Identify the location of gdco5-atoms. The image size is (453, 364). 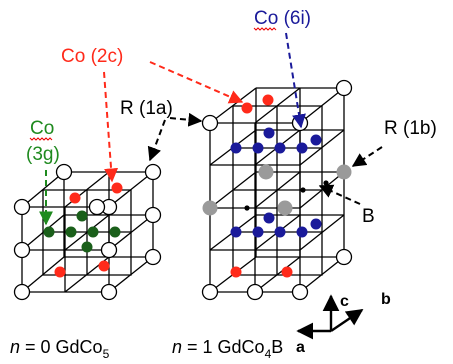
(87, 232).